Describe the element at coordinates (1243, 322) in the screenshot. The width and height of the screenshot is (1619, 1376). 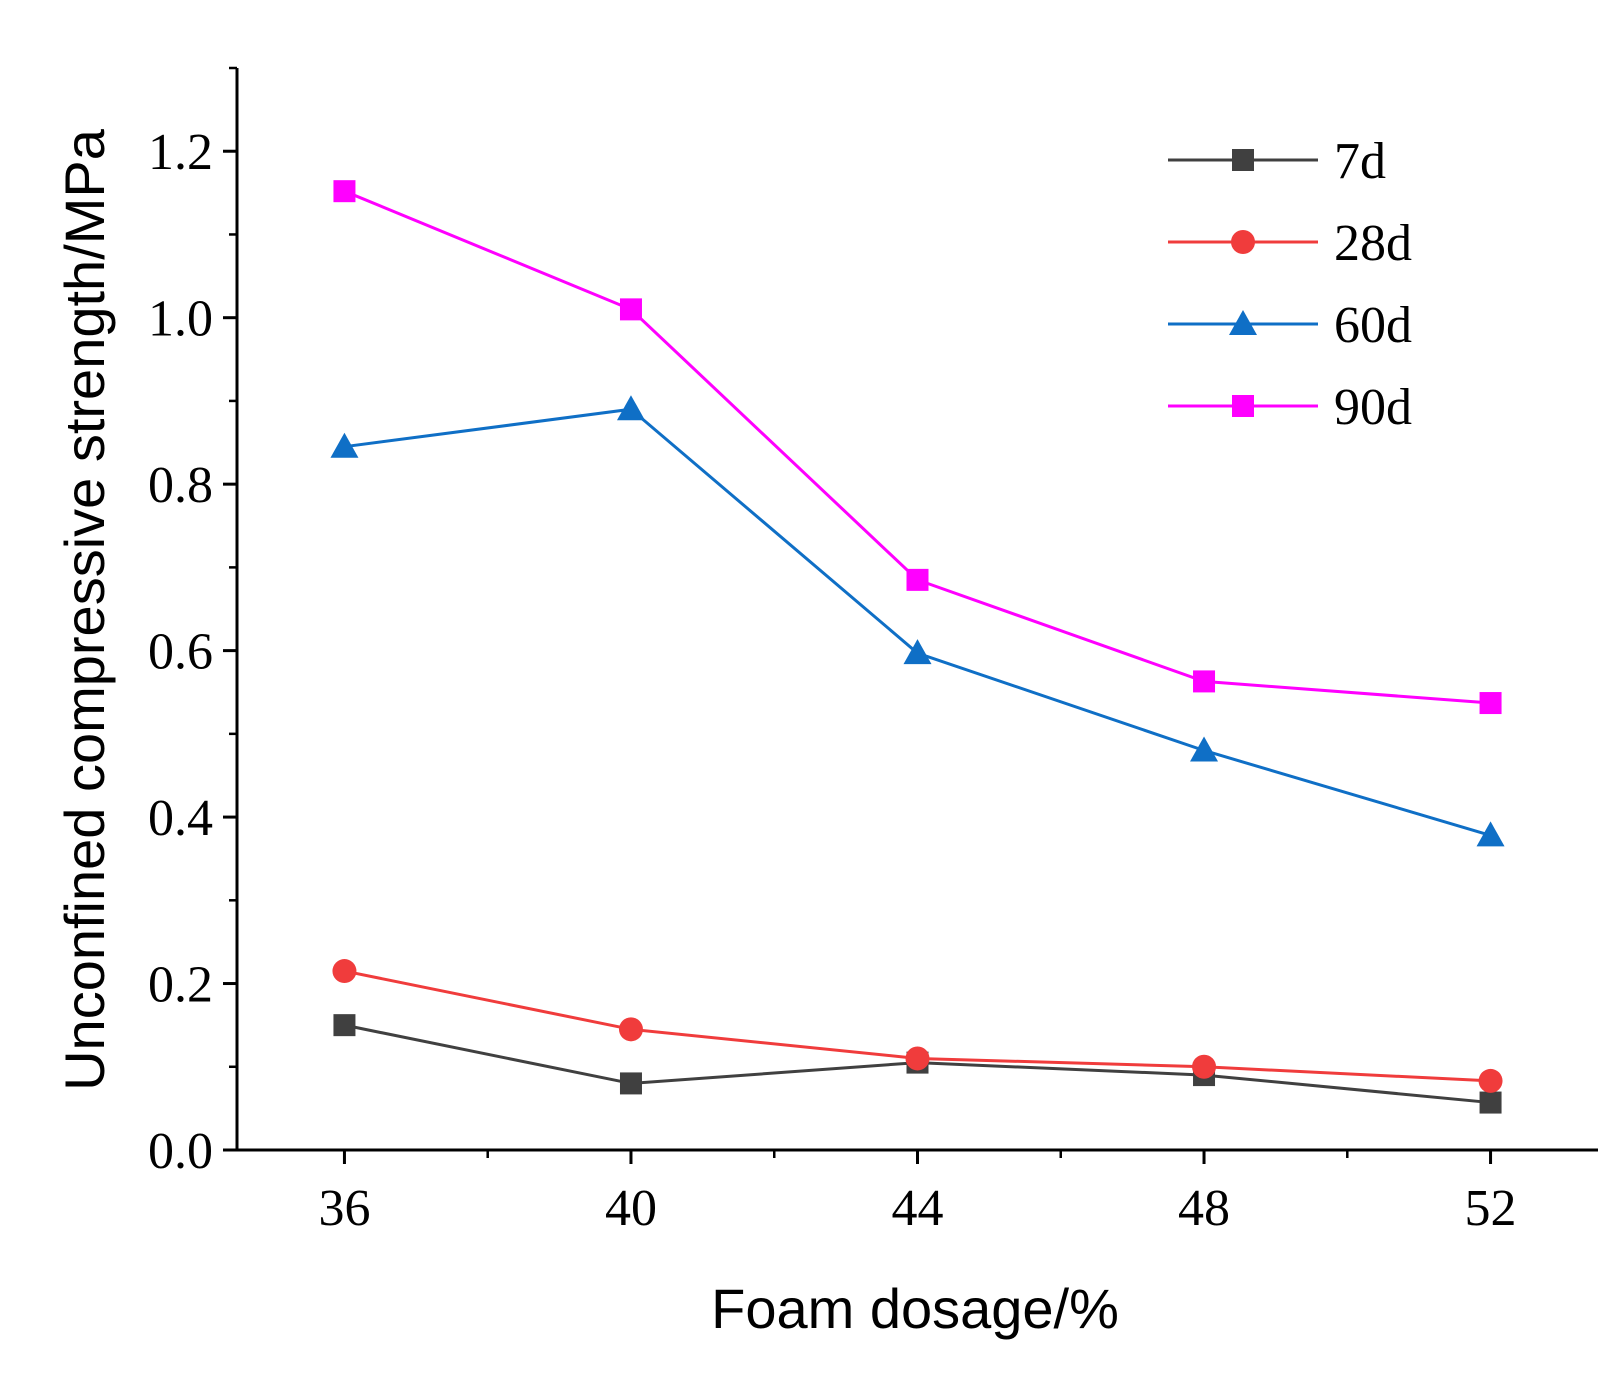
I see `legend-marker-60d` at that location.